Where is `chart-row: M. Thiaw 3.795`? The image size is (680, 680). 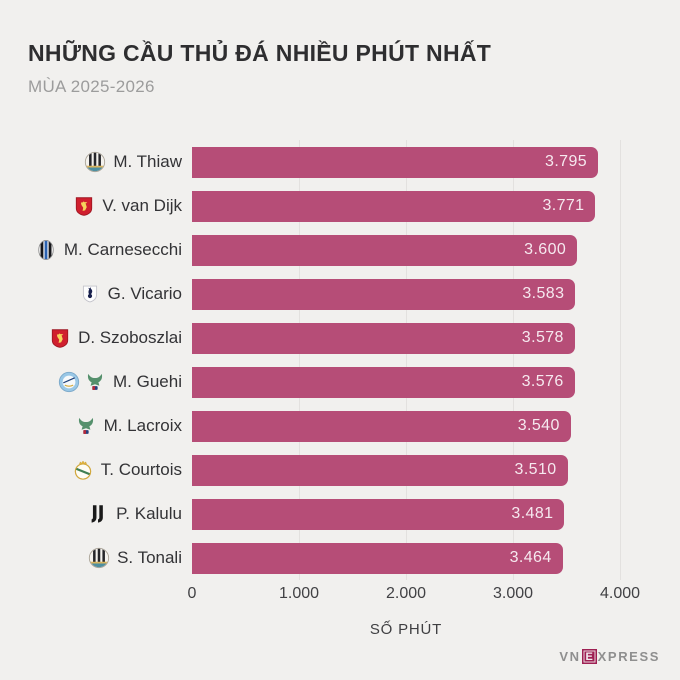 chart-row: M. Thiaw 3.795 is located at coordinates (324, 162).